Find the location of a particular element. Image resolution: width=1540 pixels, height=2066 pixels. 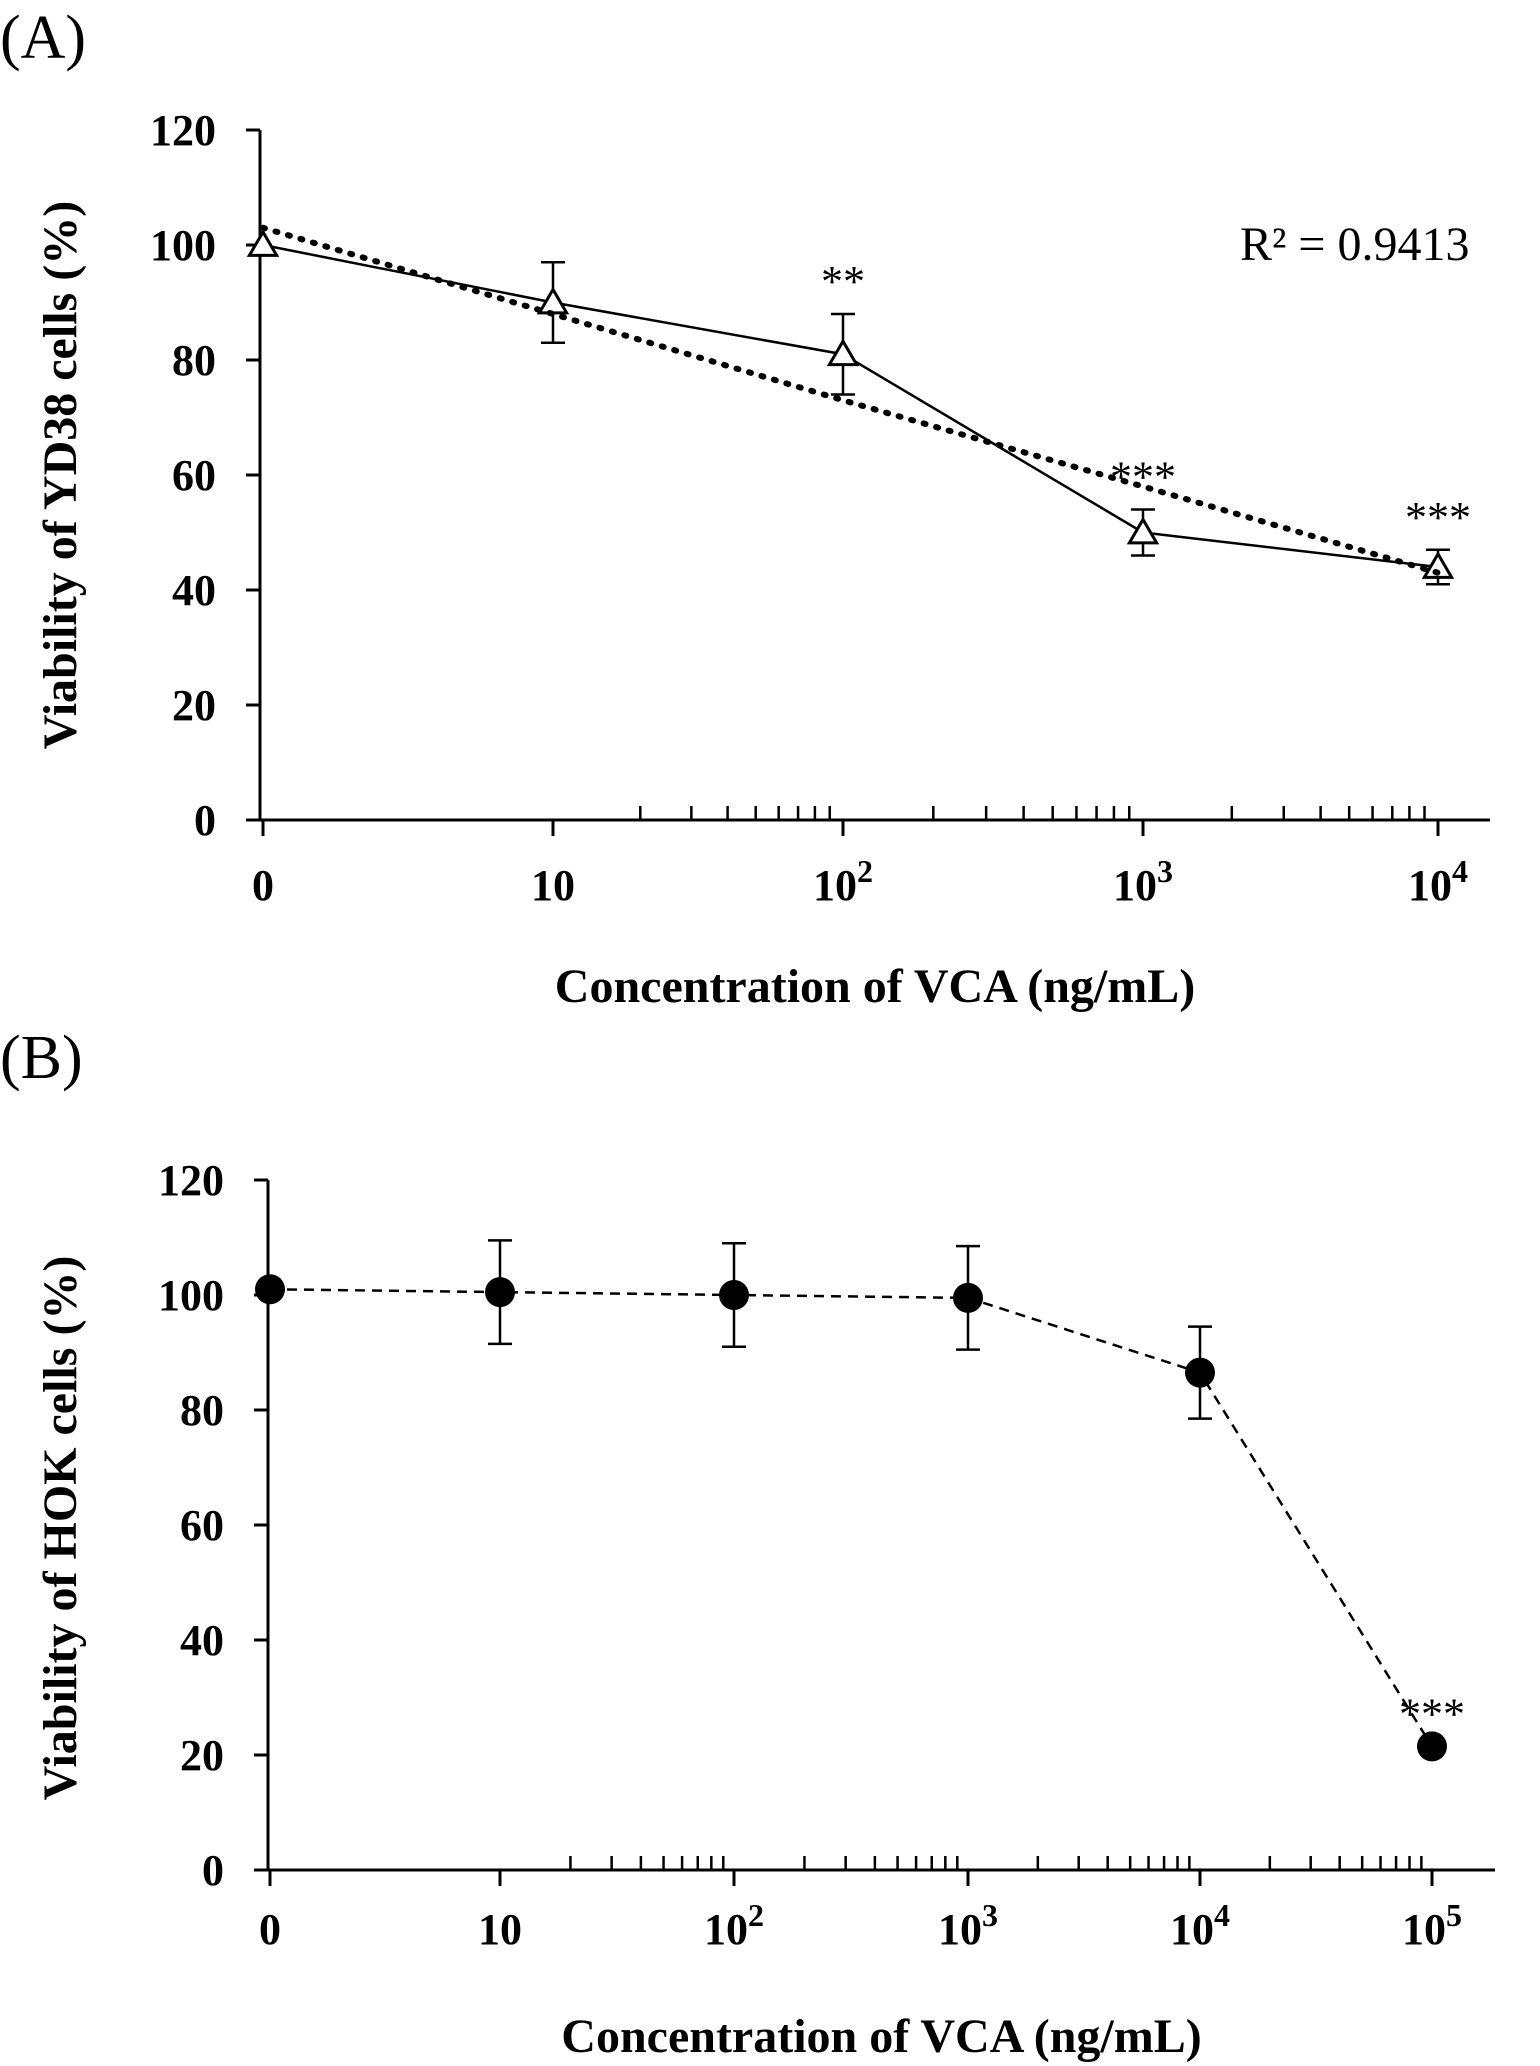

significance-label: ** is located at coordinates (843, 281).